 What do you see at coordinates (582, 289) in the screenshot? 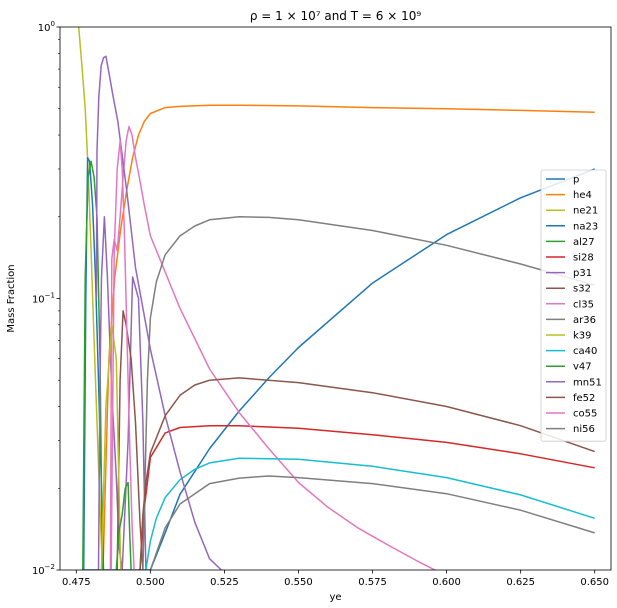
I see `legend-label-s32: s32` at bounding box center [582, 289].